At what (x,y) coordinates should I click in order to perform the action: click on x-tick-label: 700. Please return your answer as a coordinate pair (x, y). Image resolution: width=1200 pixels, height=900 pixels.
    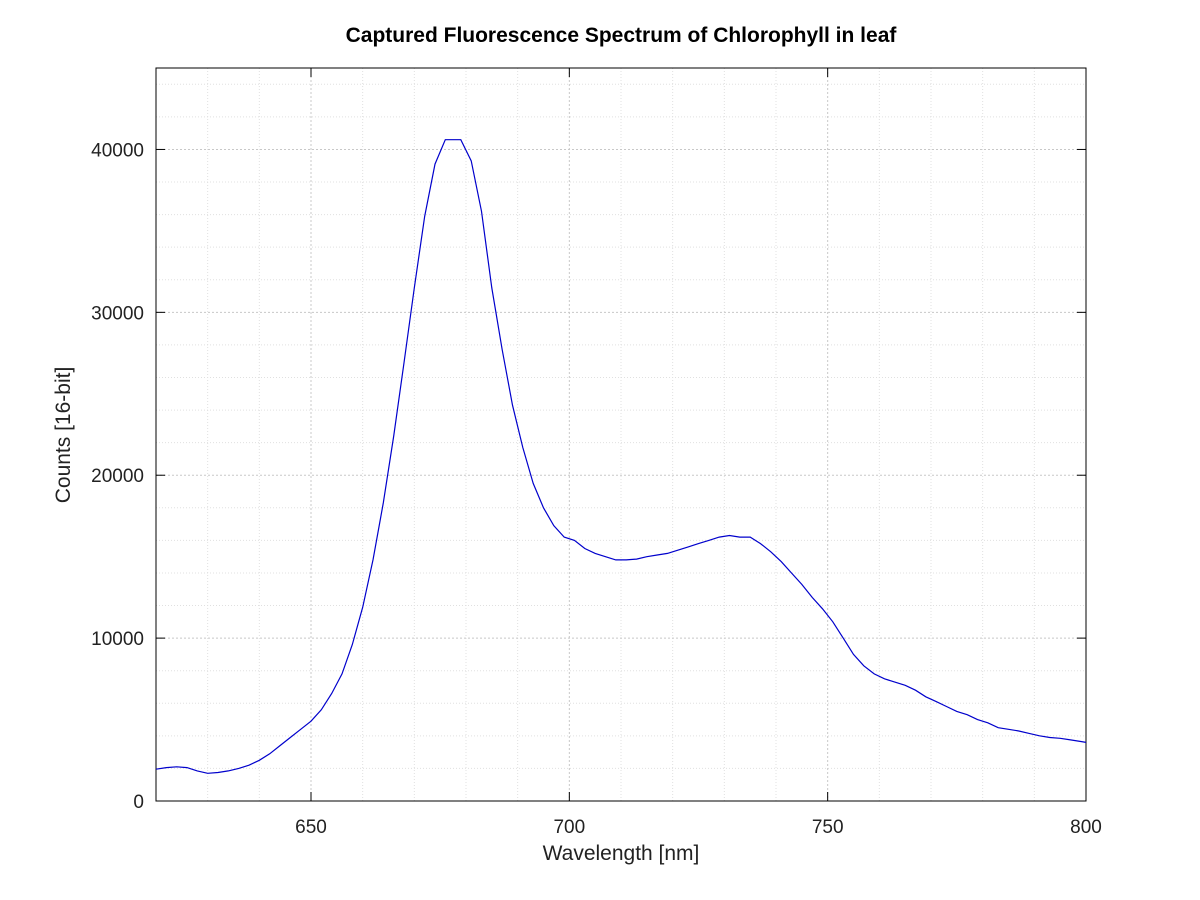
    Looking at the image, I should click on (569, 827).